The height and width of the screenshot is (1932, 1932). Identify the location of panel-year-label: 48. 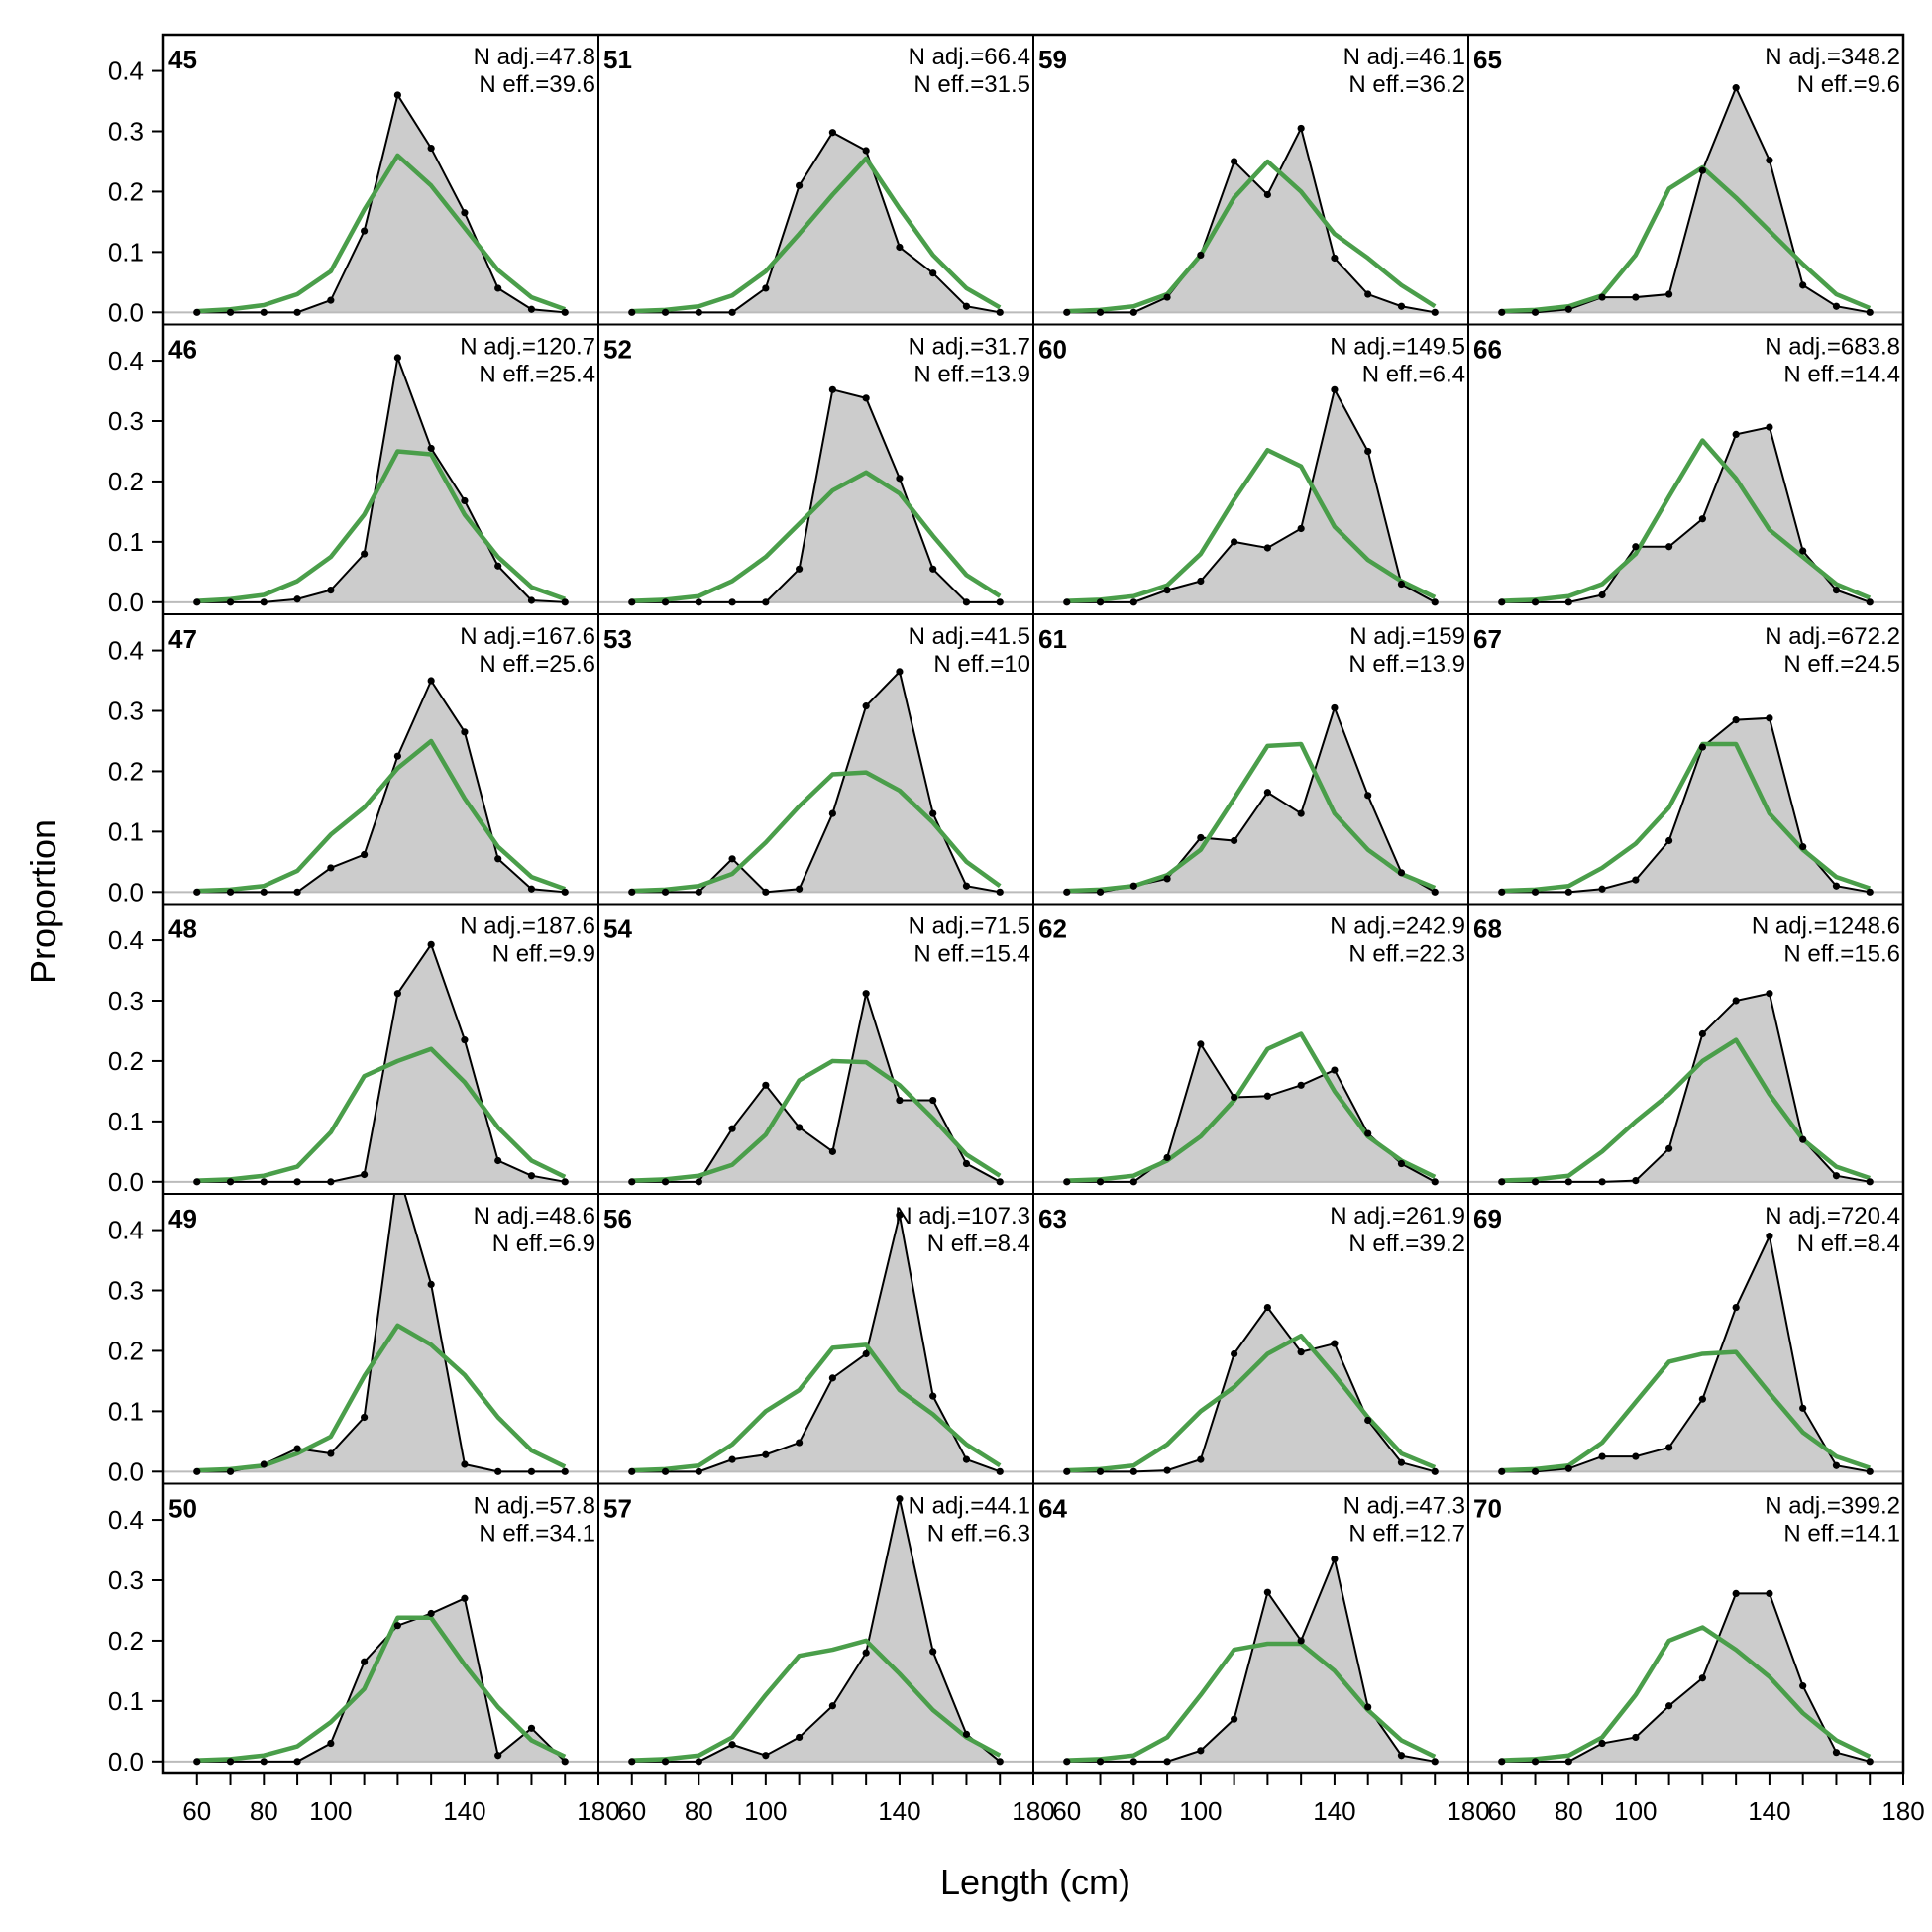
(182, 929).